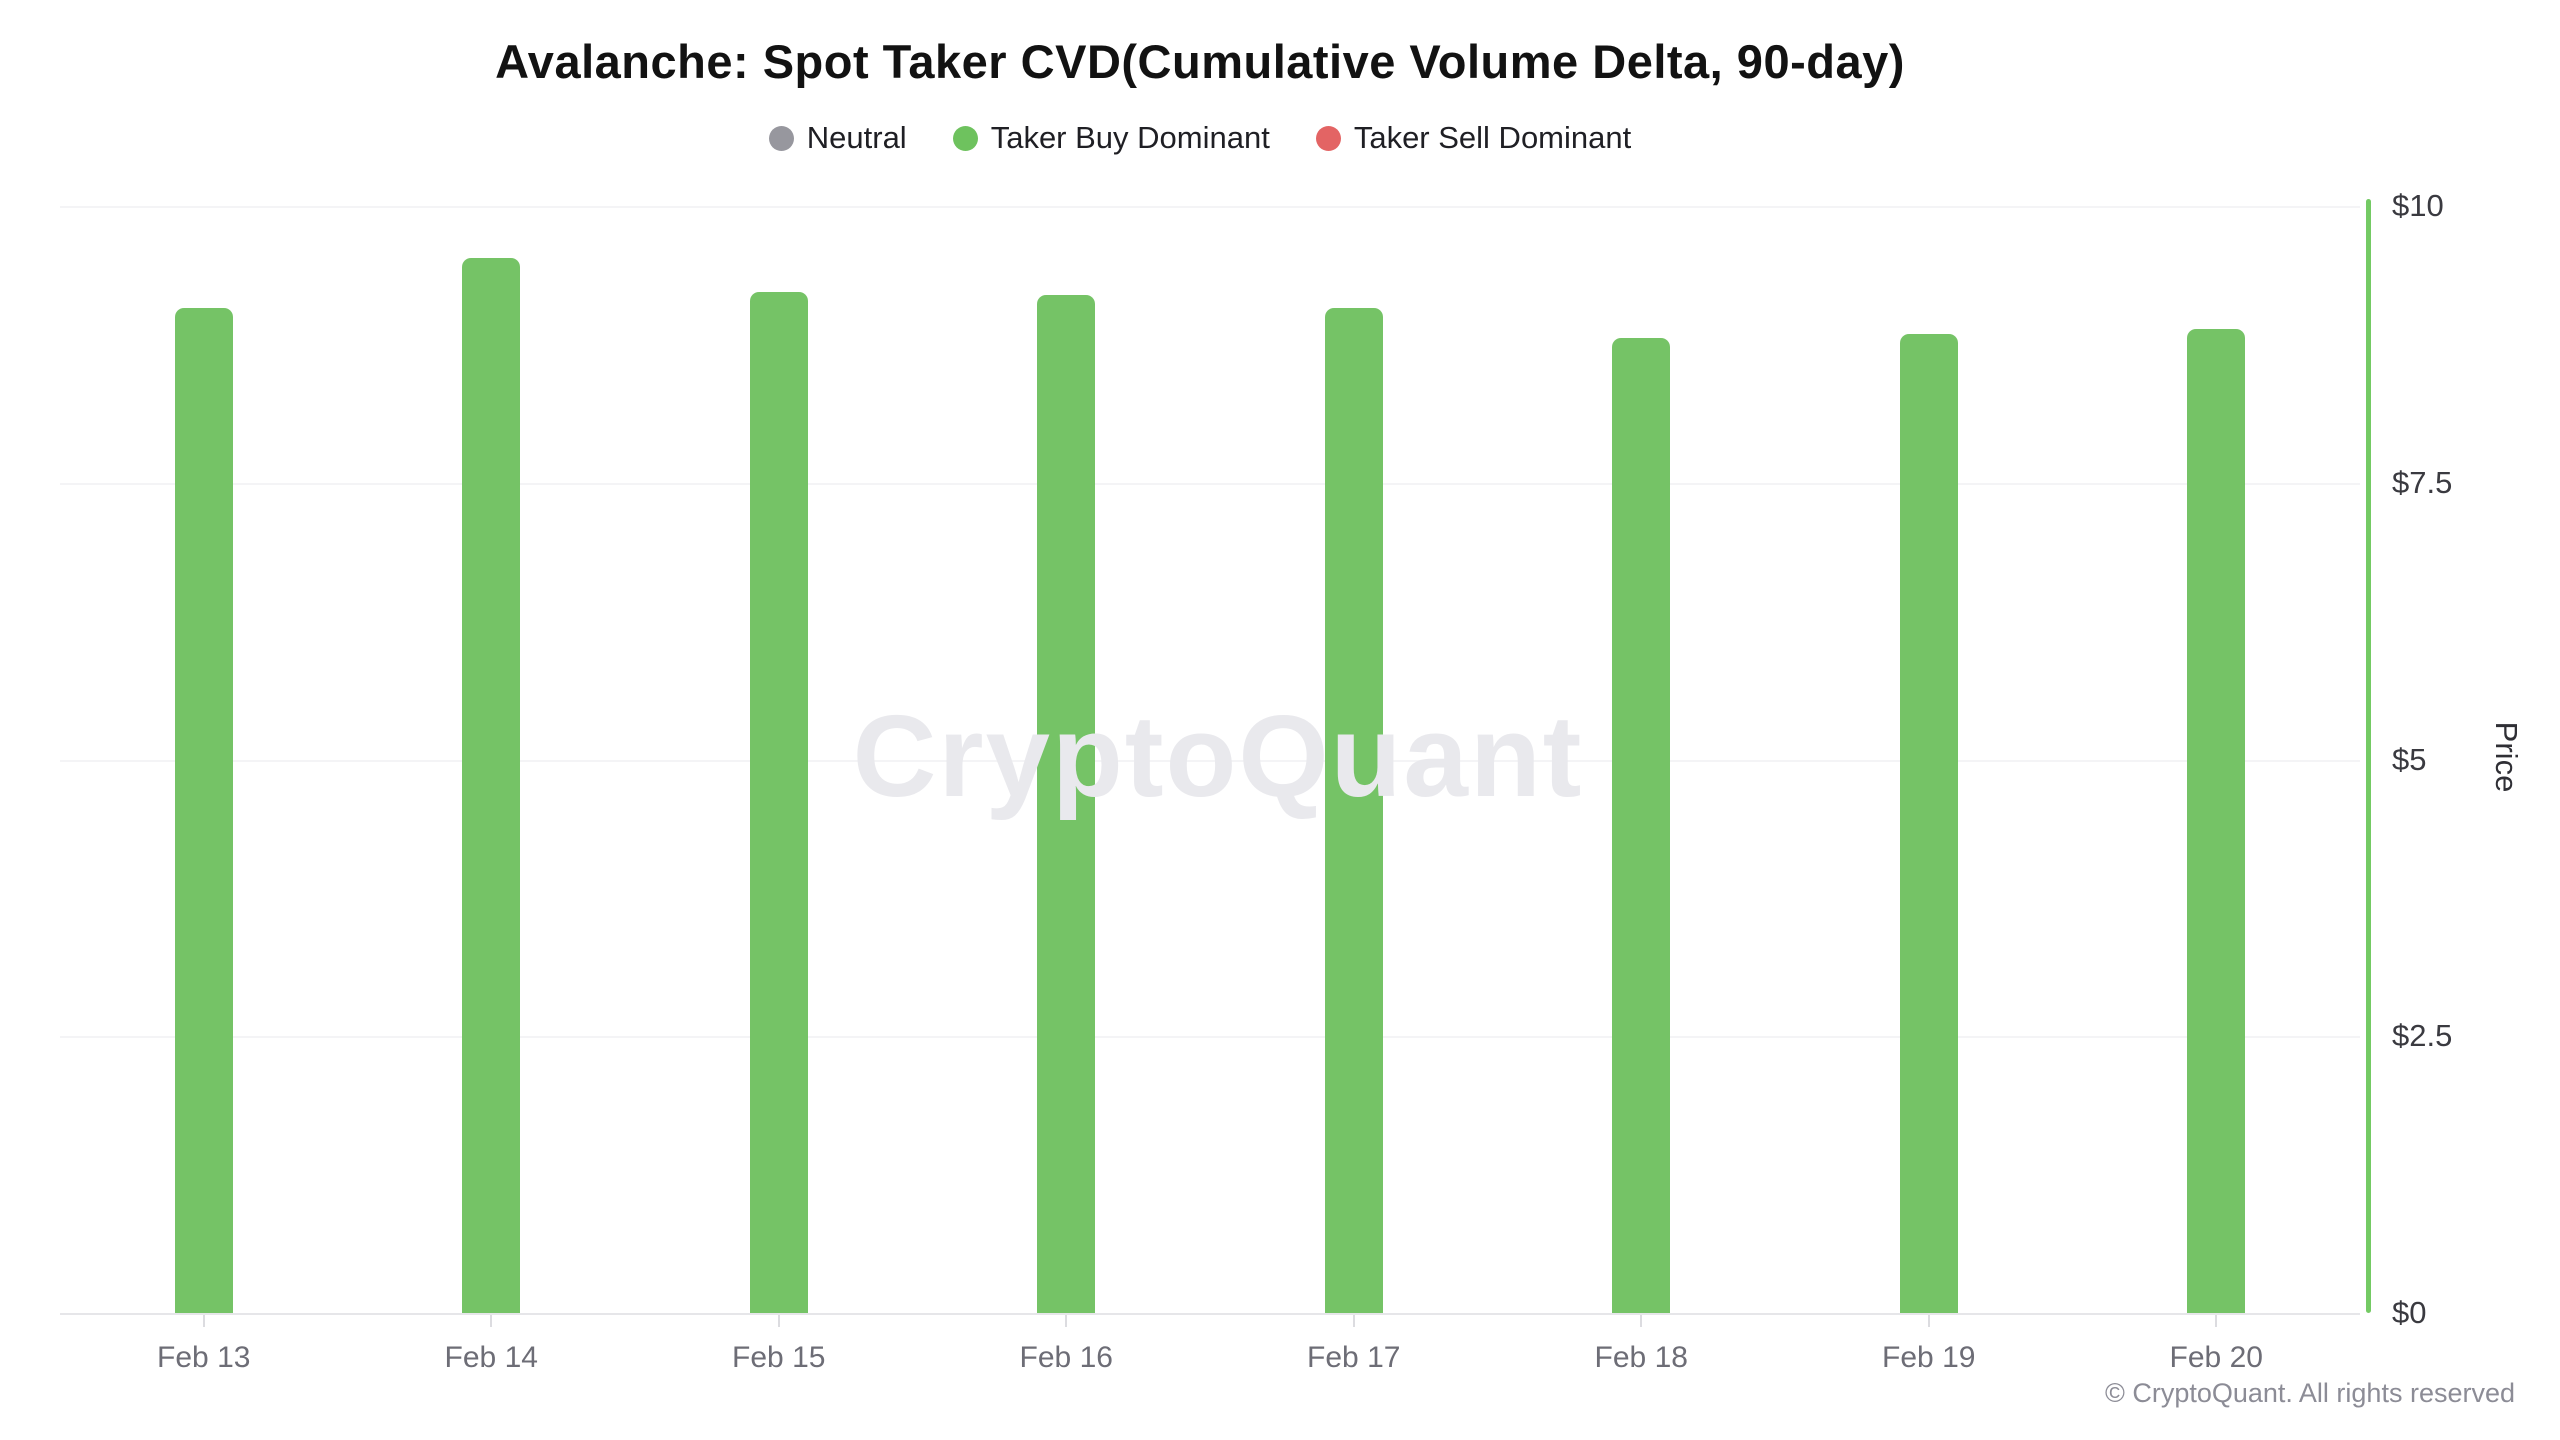  I want to click on gridline-2.5, so click(1210, 1037).